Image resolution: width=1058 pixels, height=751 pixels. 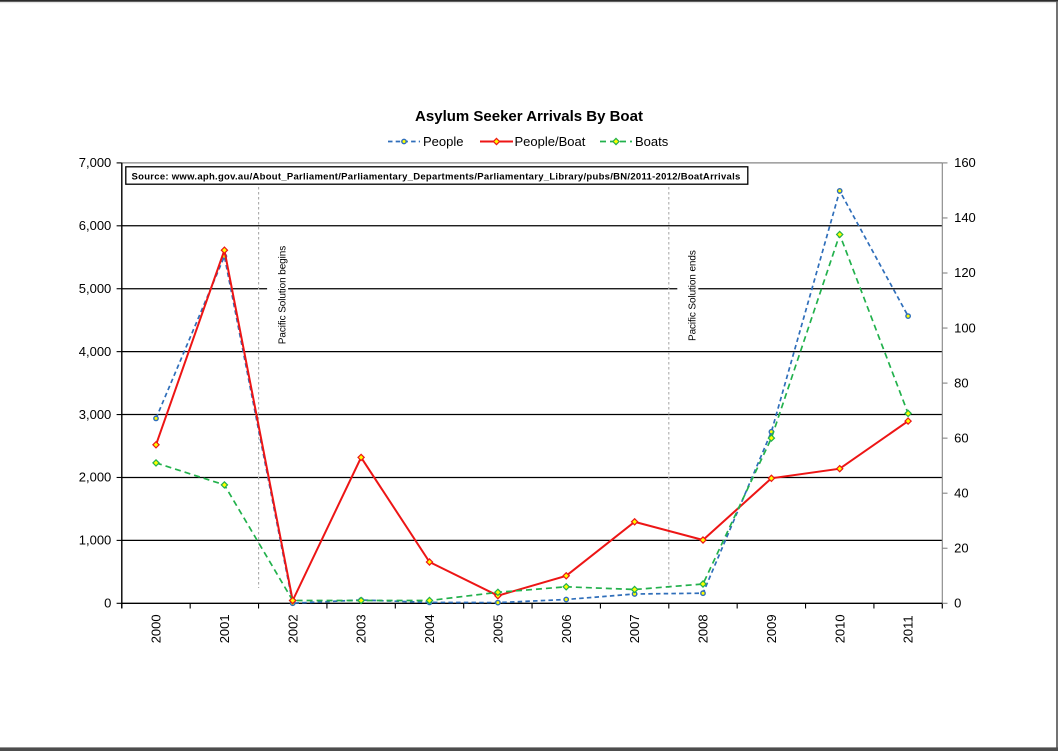 I want to click on svg-text: 2007, so click(x=634, y=628).